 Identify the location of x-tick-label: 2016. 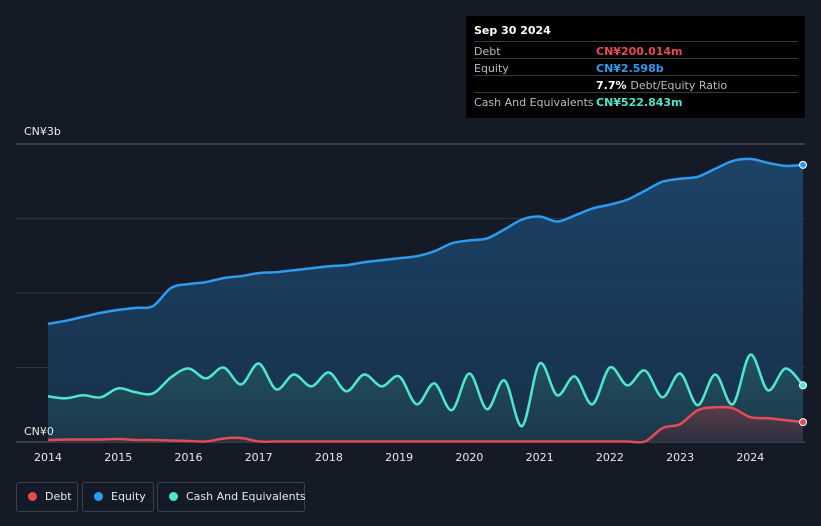
(188, 457).